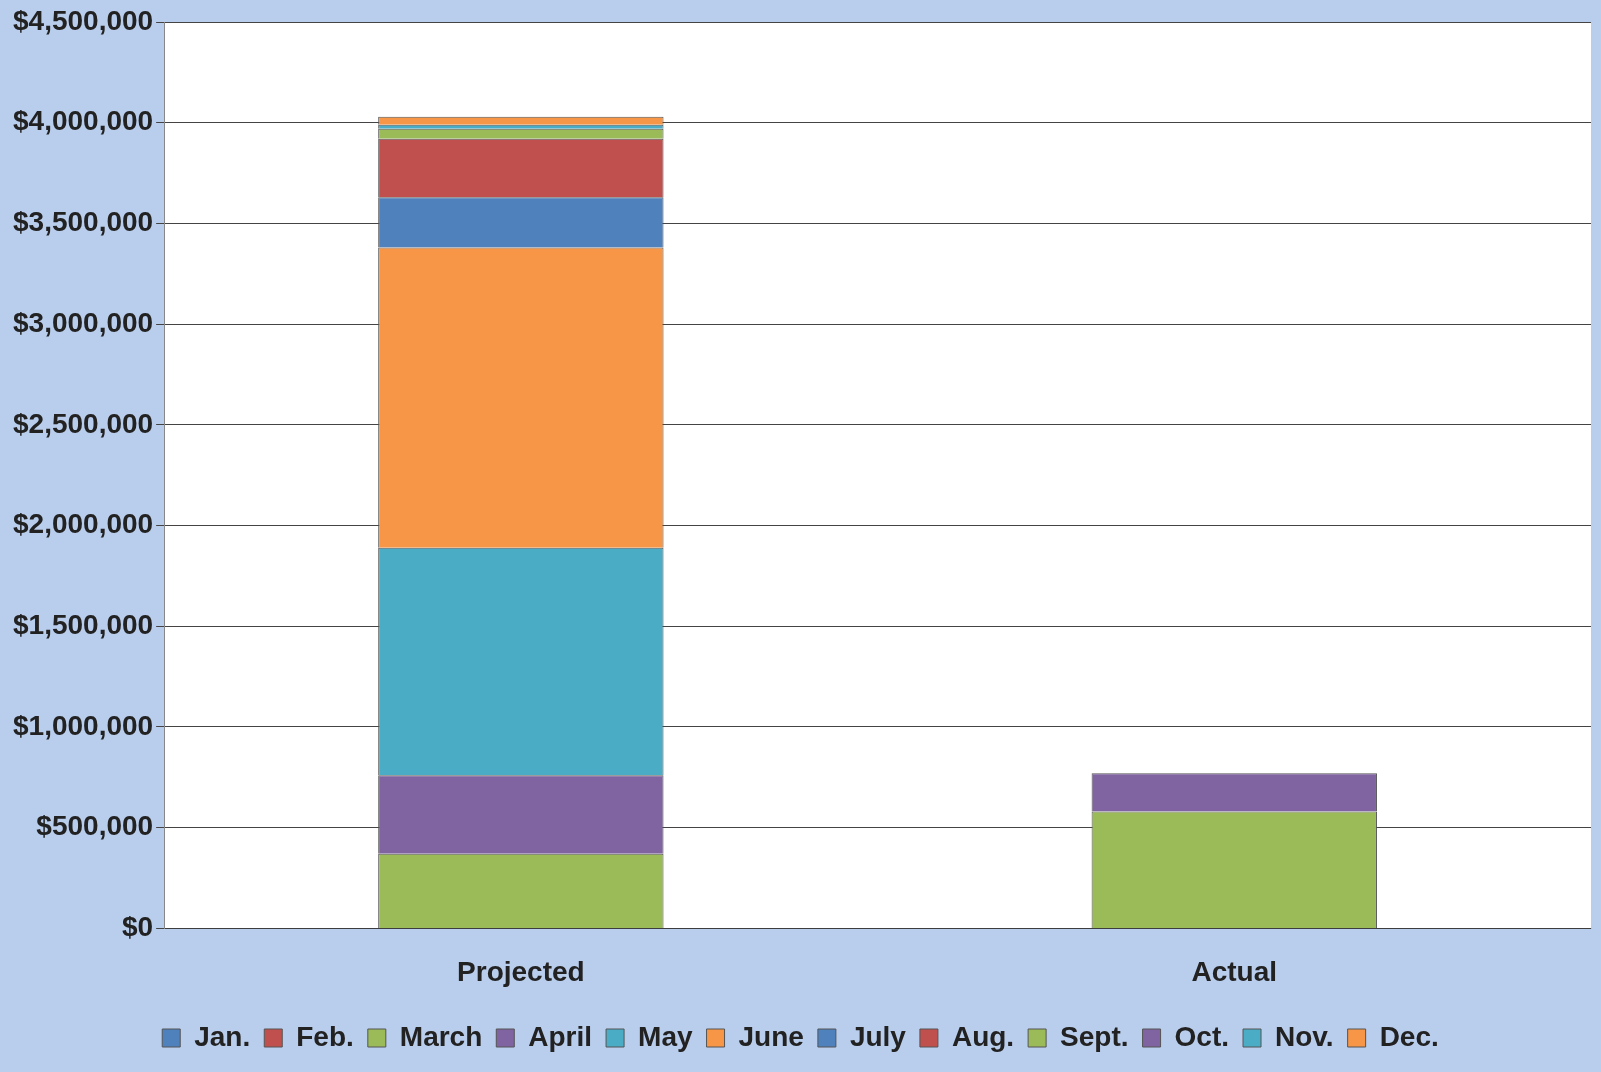 This screenshot has width=1601, height=1072. I want to click on y-tick-label: $1,000,000, so click(83, 725).